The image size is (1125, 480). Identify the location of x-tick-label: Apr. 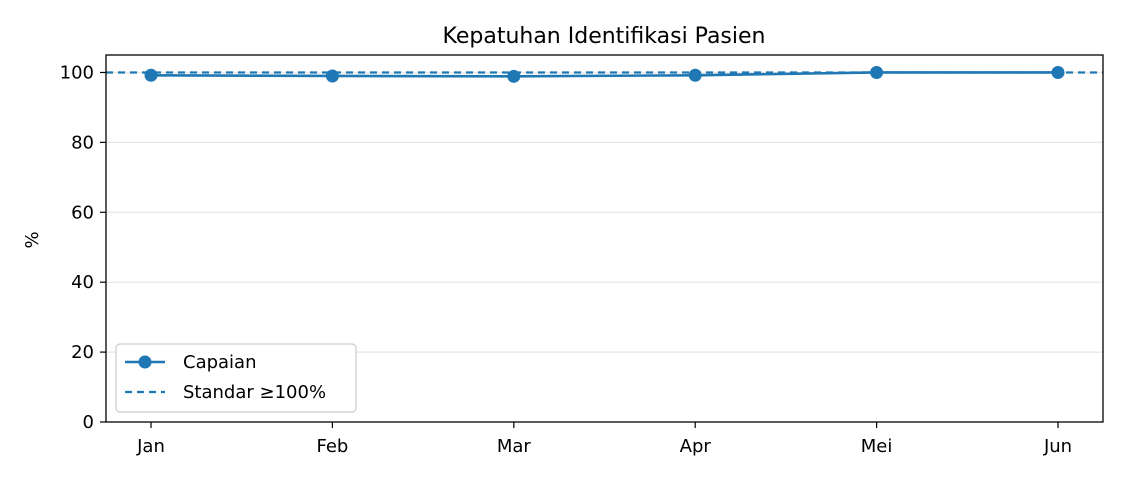
(696, 446).